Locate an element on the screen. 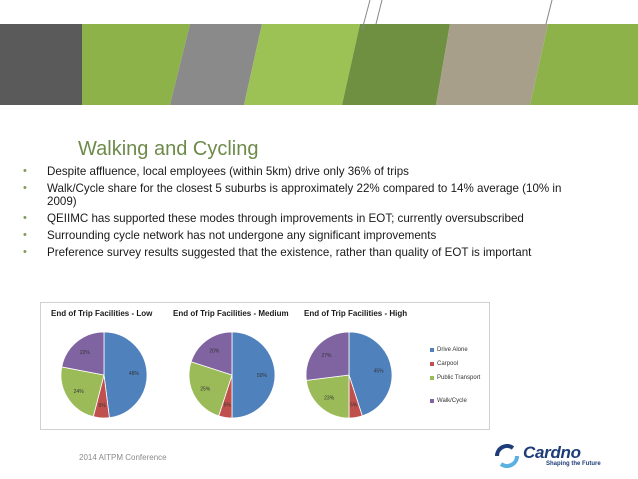 The height and width of the screenshot is (479, 638). slice-data-label: 20% is located at coordinates (214, 352).